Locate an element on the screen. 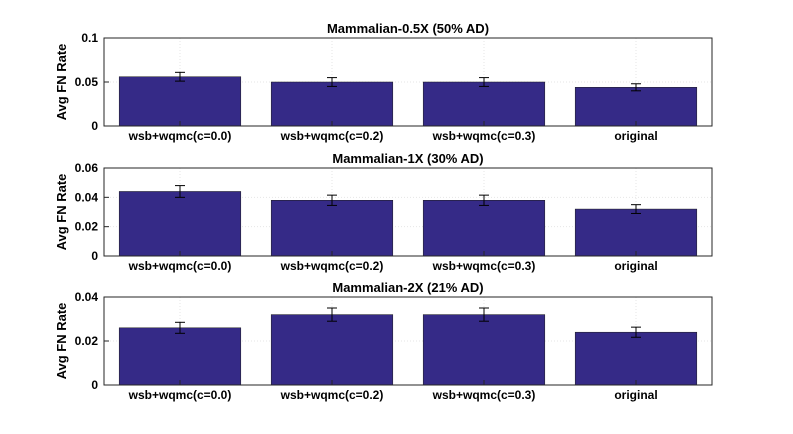  chart-title: Mammalian-1X (30% AD) is located at coordinates (407, 158).